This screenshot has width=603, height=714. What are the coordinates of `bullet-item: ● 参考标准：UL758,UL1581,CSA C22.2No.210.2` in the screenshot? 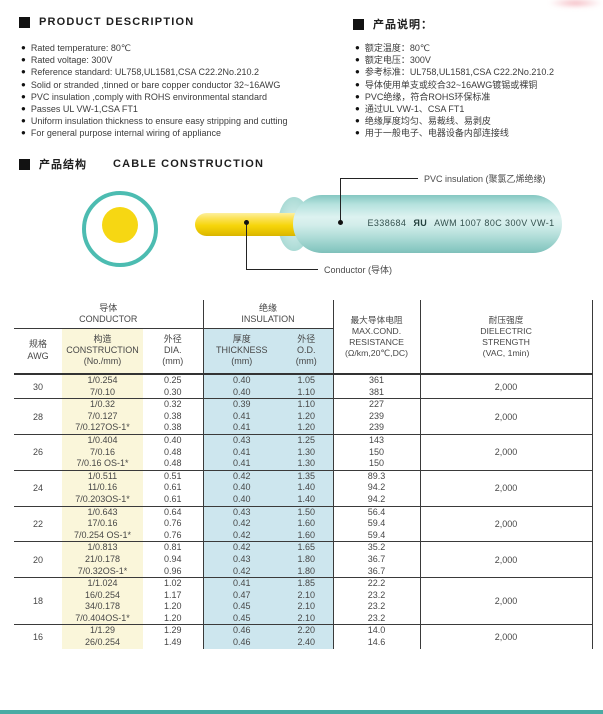 It's located at (477, 72).